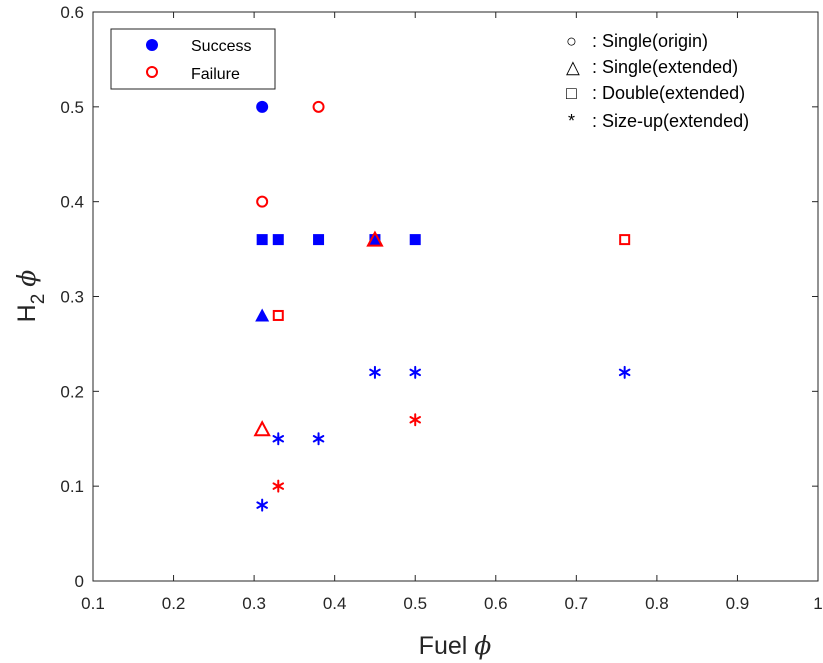 This screenshot has width=823, height=663. What do you see at coordinates (152, 45) in the screenshot?
I see `legend-success-marker` at bounding box center [152, 45].